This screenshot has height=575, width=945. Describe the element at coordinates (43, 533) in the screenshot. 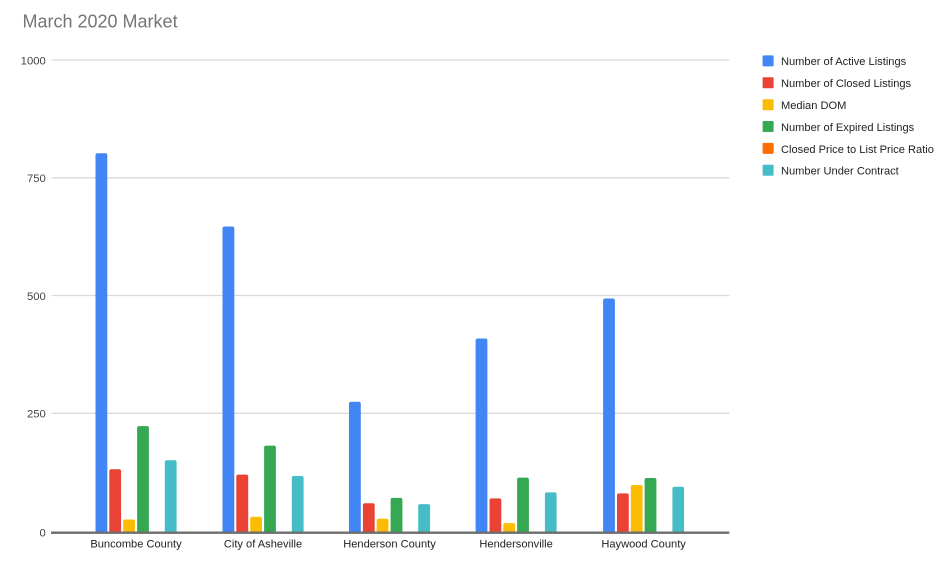

I see `svg-text: 0` at that location.